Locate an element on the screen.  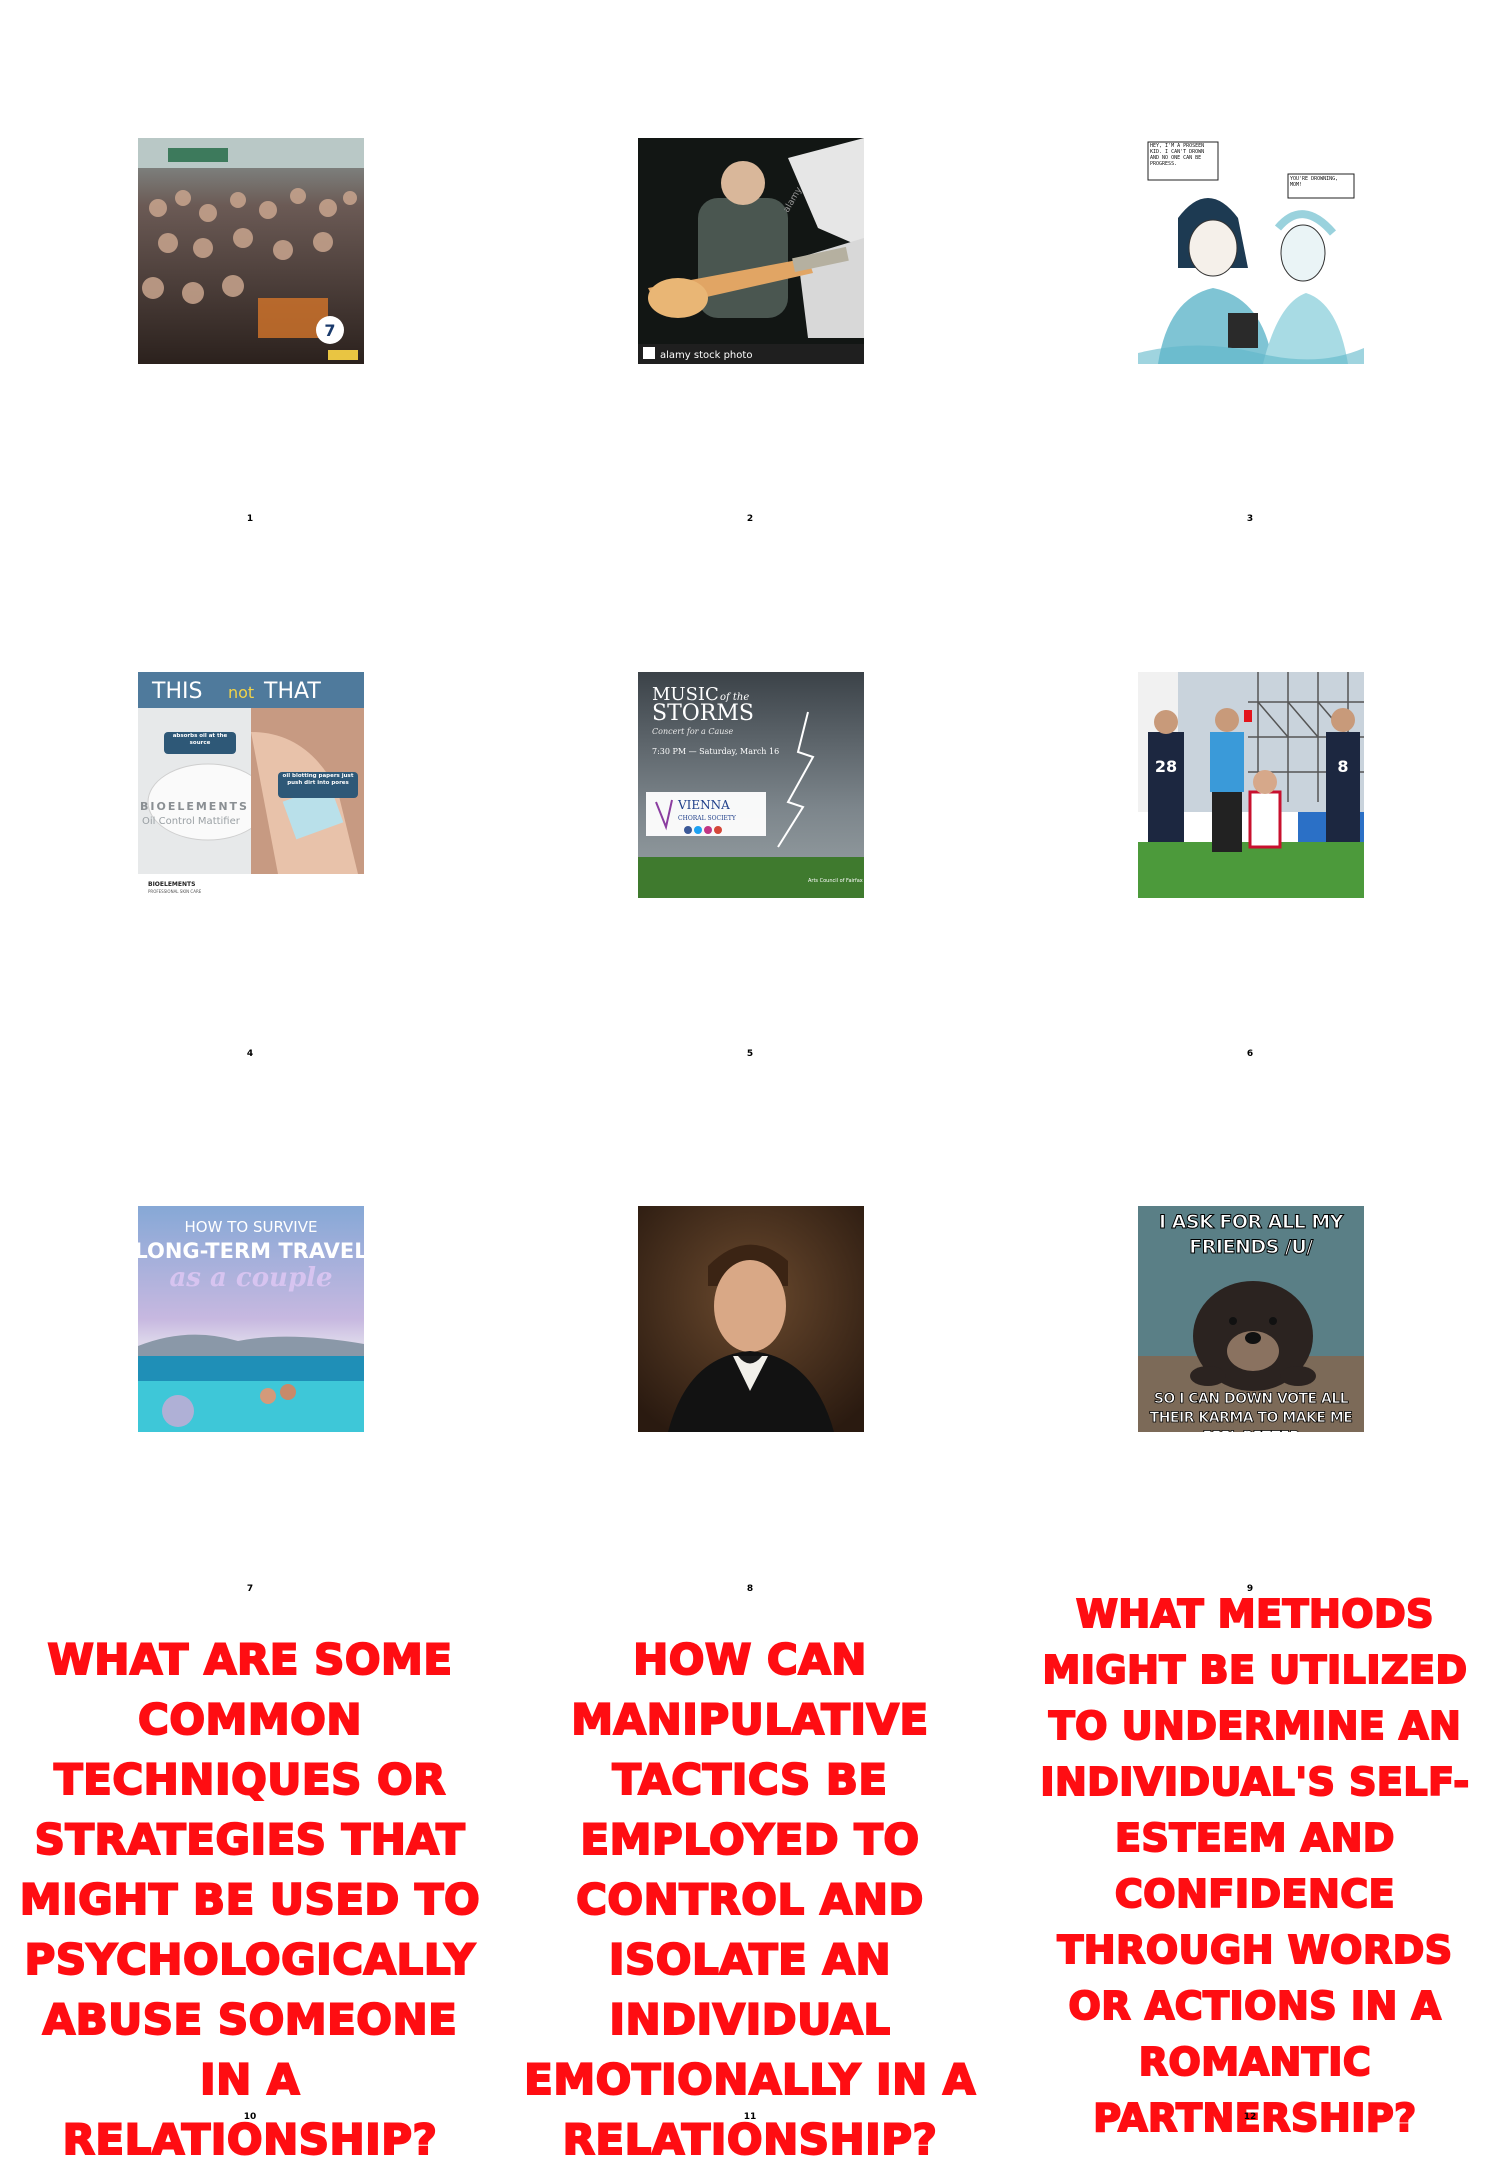
panel-5-date: 7:30 PM — Saturday, March 16 is located at coordinates (715, 751).